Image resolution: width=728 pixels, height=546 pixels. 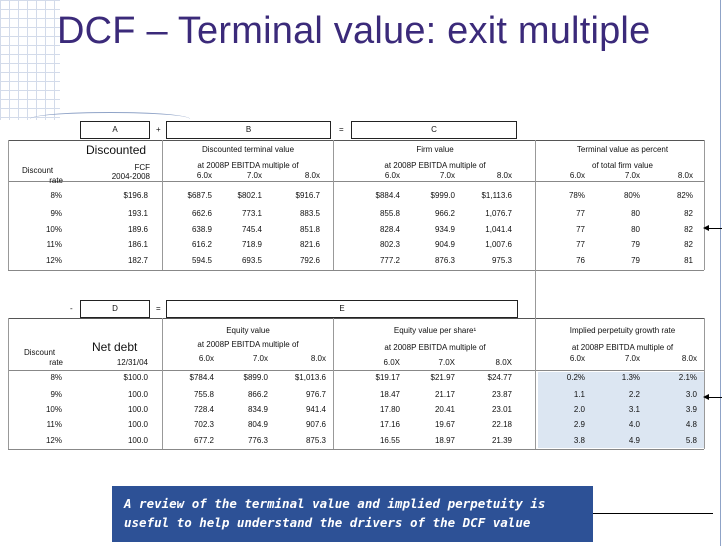 I want to click on tv-pct-header: Terminal value as percent, so click(x=622, y=149).